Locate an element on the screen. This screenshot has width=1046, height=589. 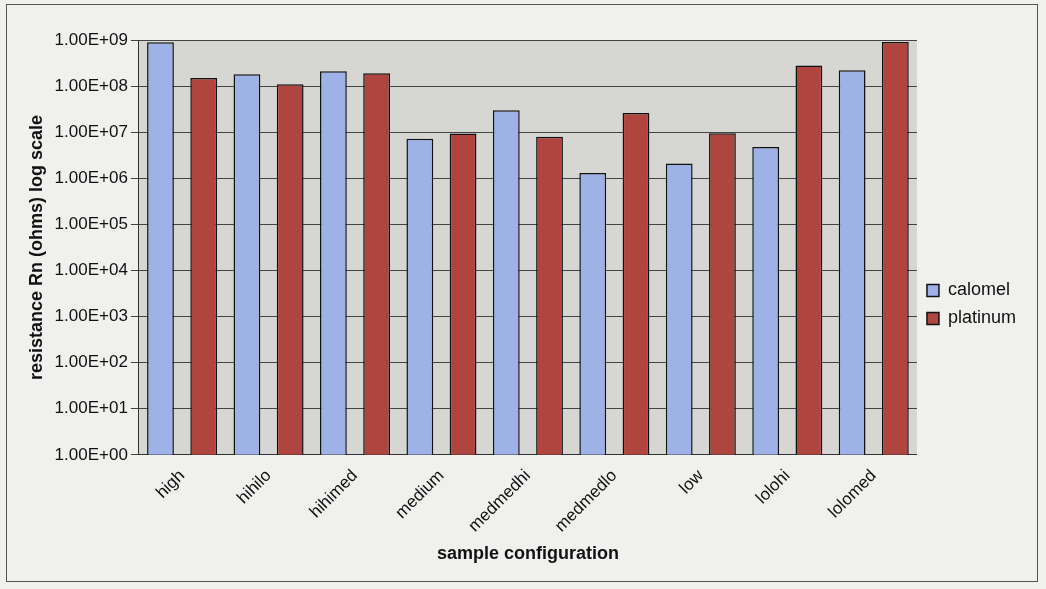
y-tick-label: 1.00E+01 is located at coordinates (91, 408).